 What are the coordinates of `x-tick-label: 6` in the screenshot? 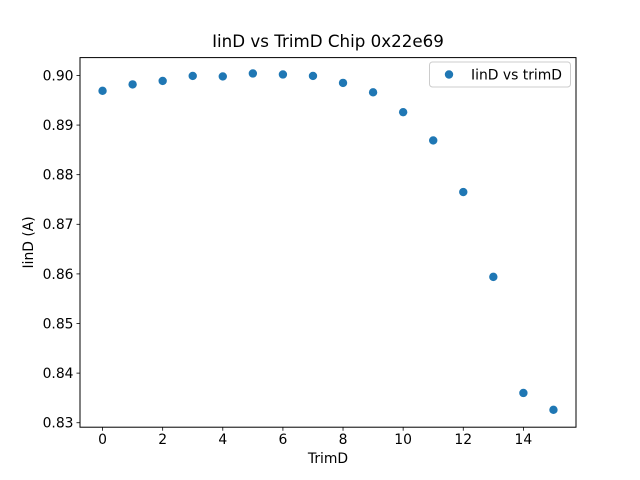 It's located at (282, 440).